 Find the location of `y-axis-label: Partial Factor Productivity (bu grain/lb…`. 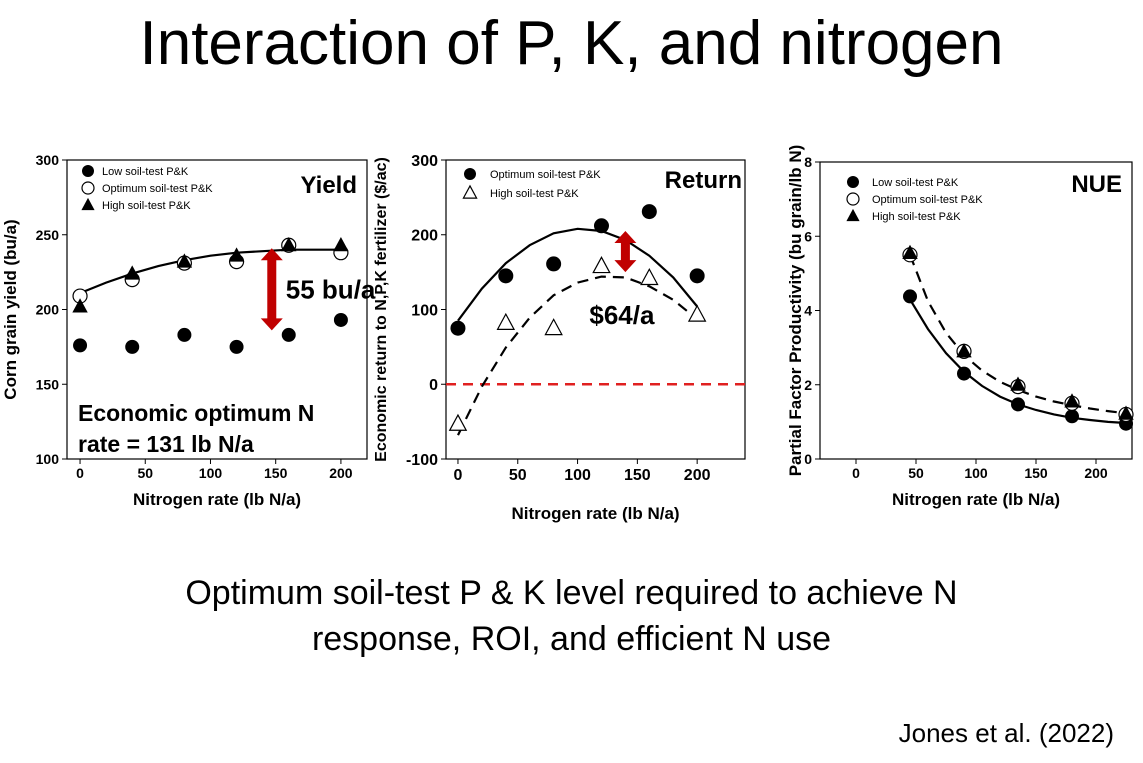

y-axis-label: Partial Factor Productivity (bu grain/lb… is located at coordinates (795, 311).